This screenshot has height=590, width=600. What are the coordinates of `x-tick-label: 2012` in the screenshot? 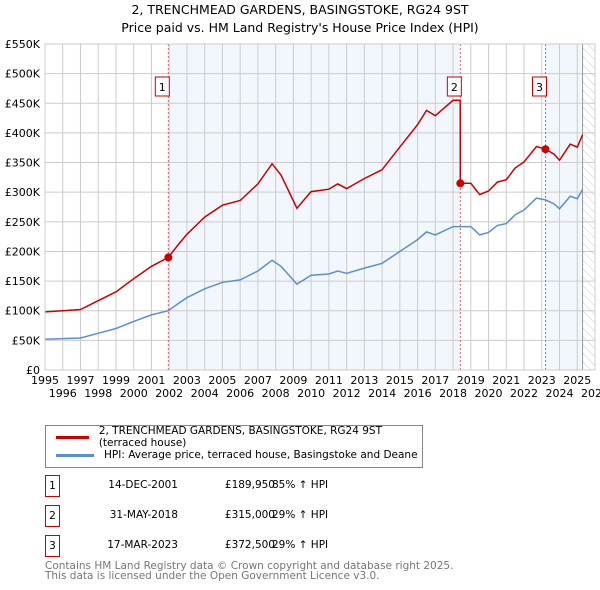 It's located at (347, 393).